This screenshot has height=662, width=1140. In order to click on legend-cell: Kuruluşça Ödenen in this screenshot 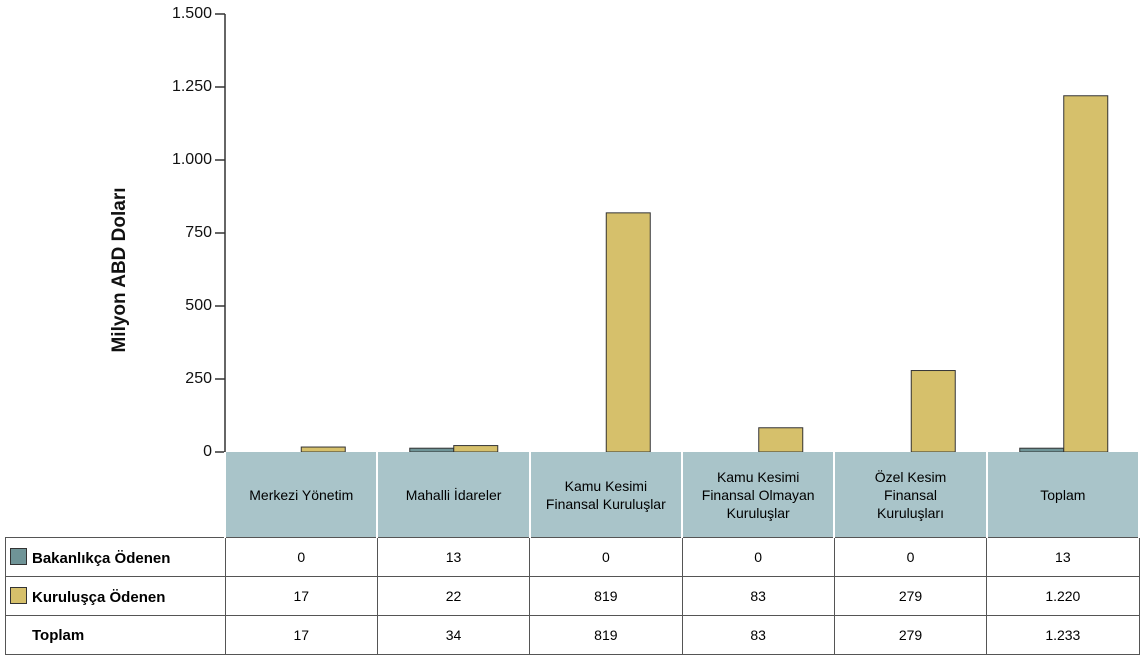, I will do `click(115, 596)`.